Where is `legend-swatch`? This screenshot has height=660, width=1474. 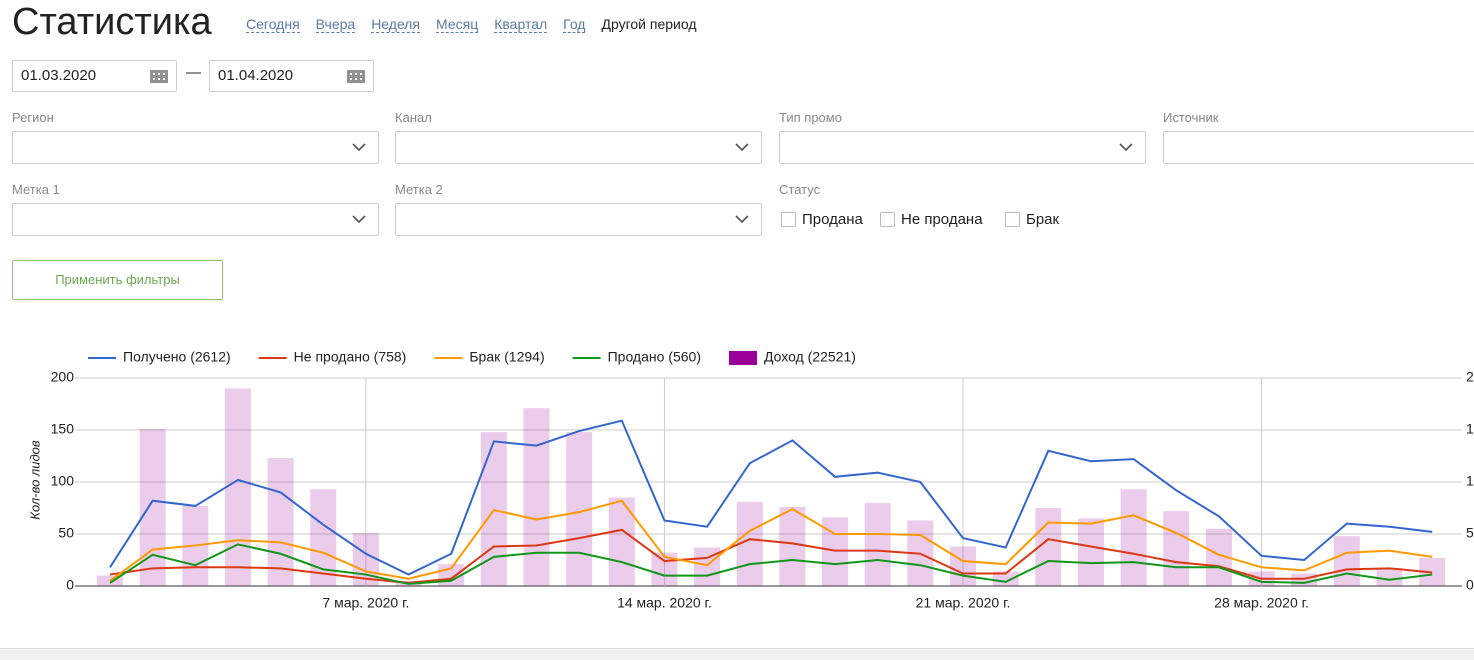 legend-swatch is located at coordinates (742, 358).